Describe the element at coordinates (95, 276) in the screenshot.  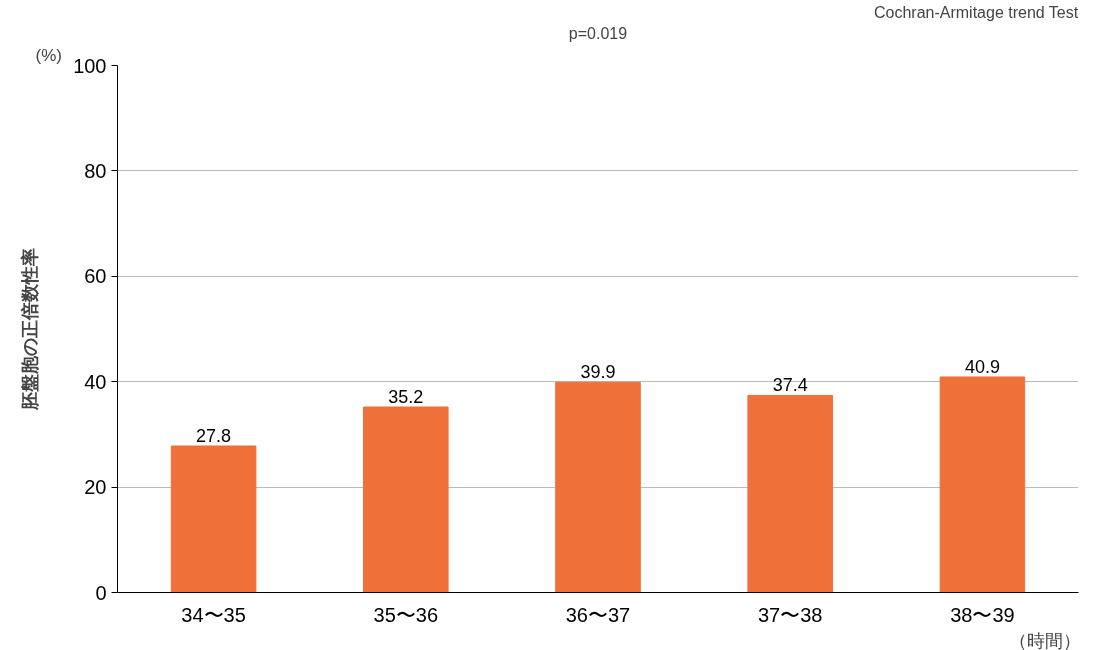
I see `y-tick-label: 60` at that location.